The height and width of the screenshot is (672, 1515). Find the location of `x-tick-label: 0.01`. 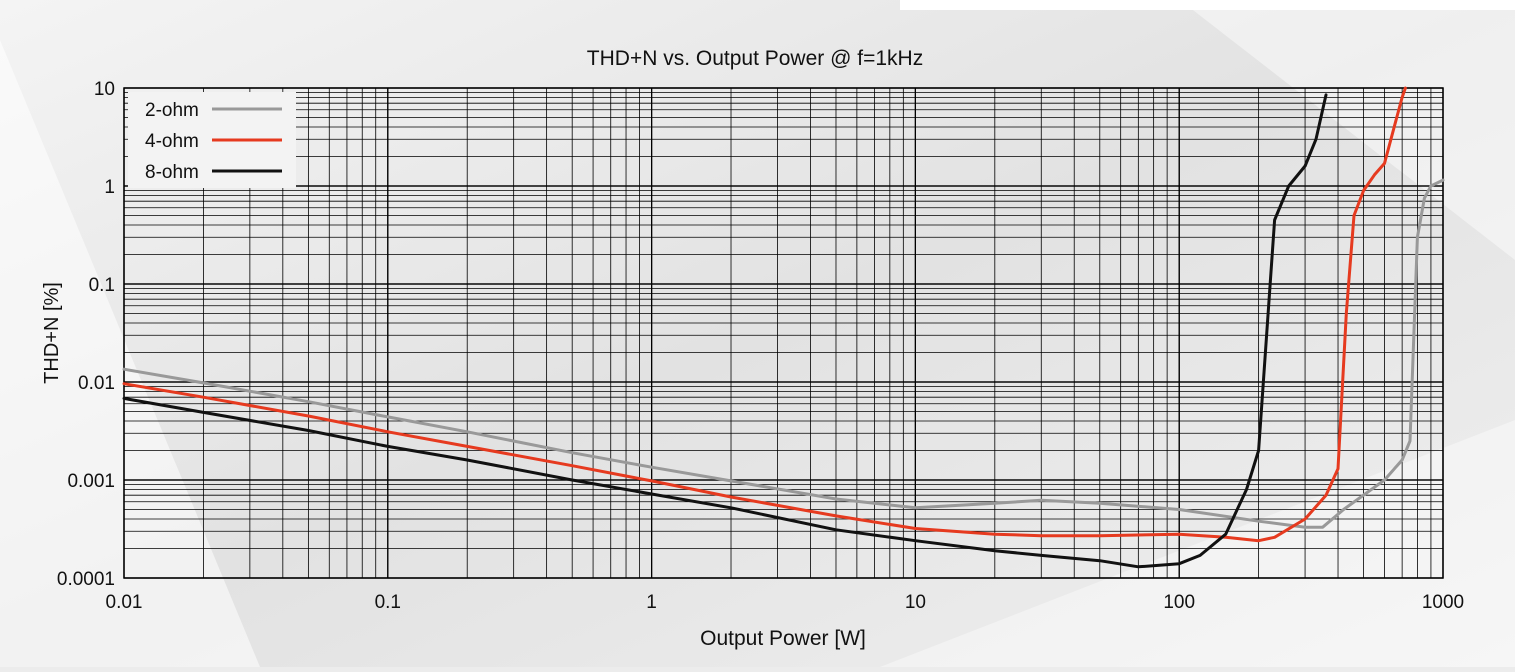

x-tick-label: 0.01 is located at coordinates (124, 602).